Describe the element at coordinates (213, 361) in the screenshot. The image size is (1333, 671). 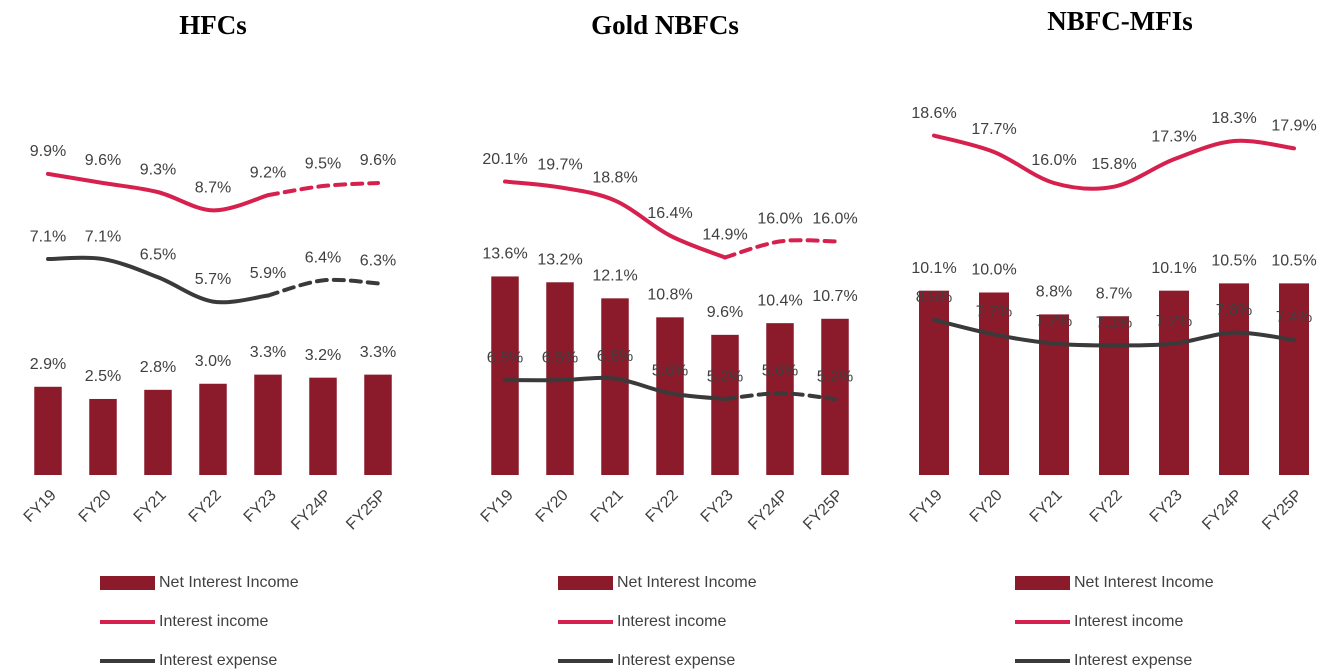
I see `data-label: 3.0%` at that location.